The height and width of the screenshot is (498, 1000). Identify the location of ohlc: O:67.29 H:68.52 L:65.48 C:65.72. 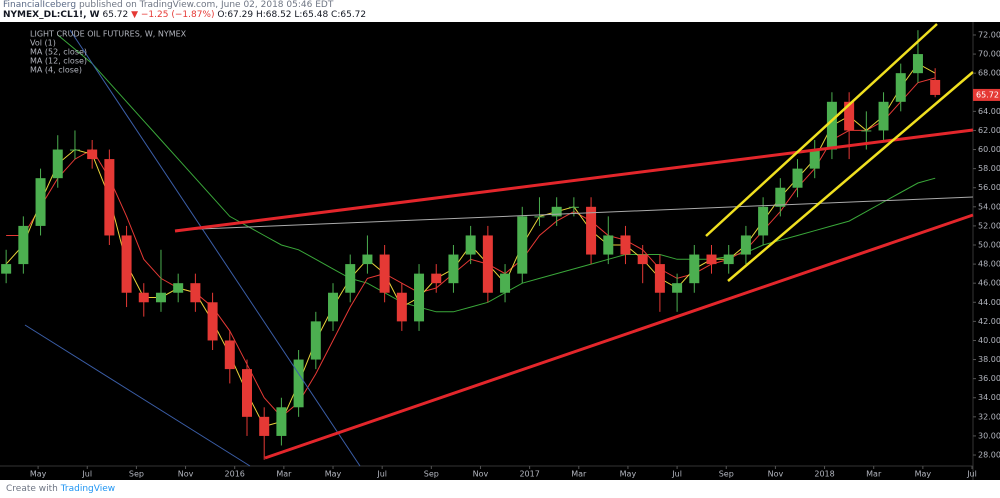
(292, 15).